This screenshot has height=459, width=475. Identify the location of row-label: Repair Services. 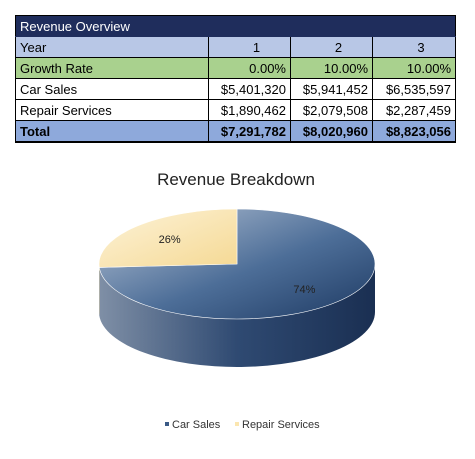
(112, 110).